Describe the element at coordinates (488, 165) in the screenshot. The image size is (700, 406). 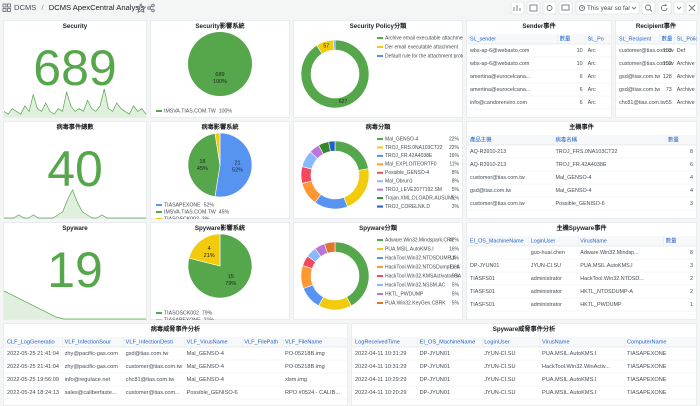
I see `table-cell: AQ-R3910-213` at that location.